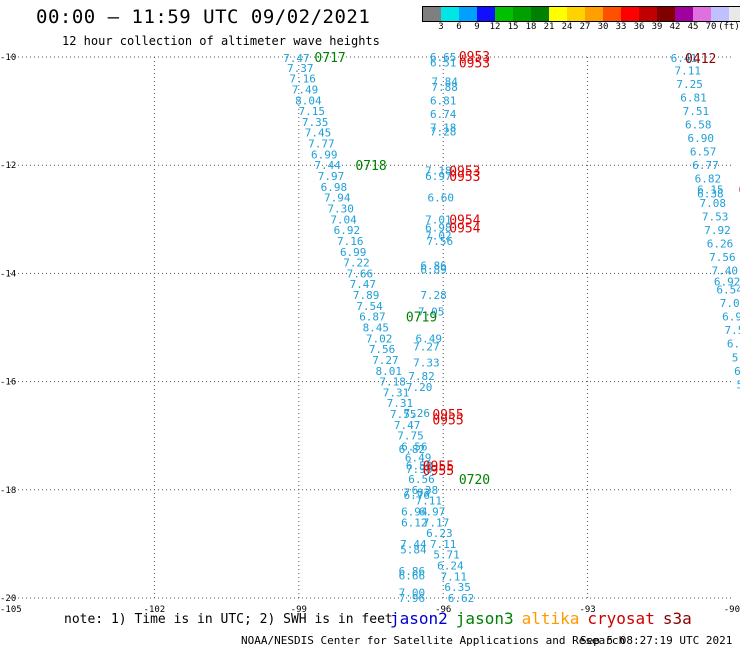  What do you see at coordinates (439, 533) in the screenshot?
I see `wave-height-value: 6.23` at bounding box center [439, 533].